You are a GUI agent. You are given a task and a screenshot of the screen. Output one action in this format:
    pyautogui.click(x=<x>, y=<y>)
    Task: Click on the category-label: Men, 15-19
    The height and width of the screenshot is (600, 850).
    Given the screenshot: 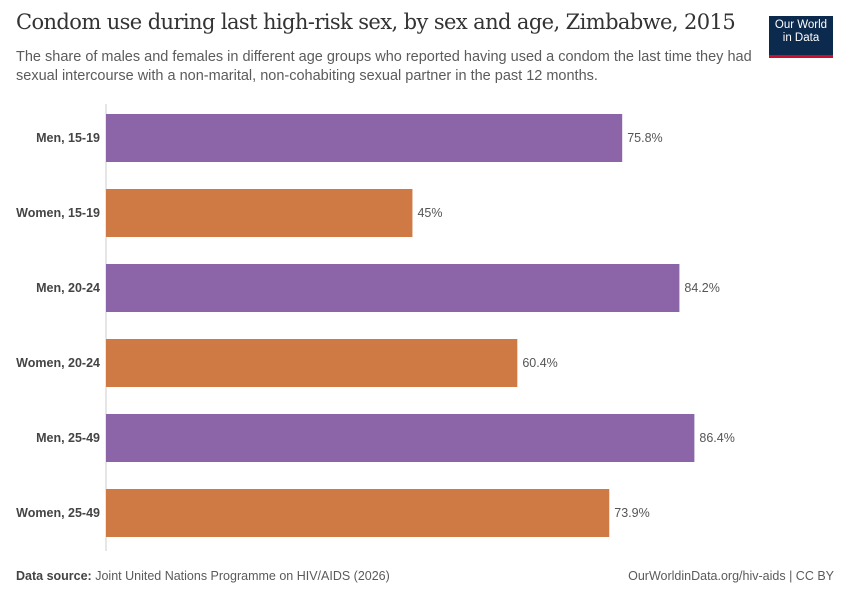 What is the action you would take?
    pyautogui.click(x=68, y=138)
    